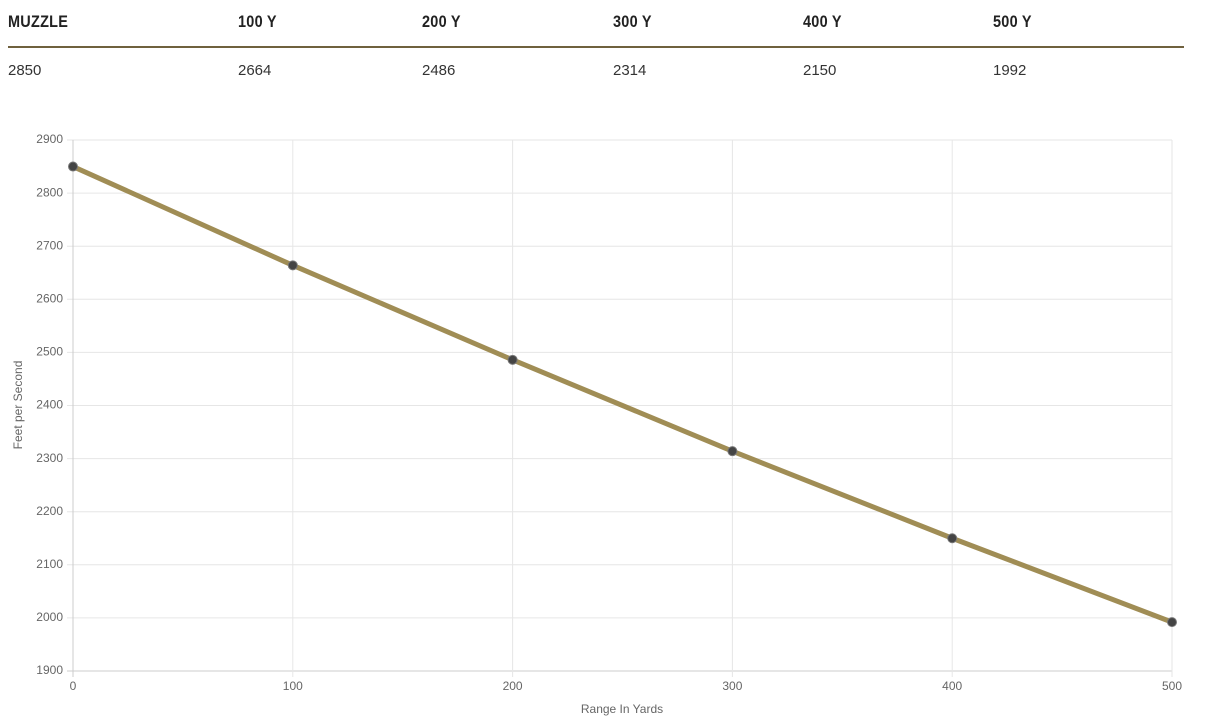 Image resolution: width=1208 pixels, height=722 pixels. Describe the element at coordinates (25, 70) in the screenshot. I see `cell: 2850` at that location.